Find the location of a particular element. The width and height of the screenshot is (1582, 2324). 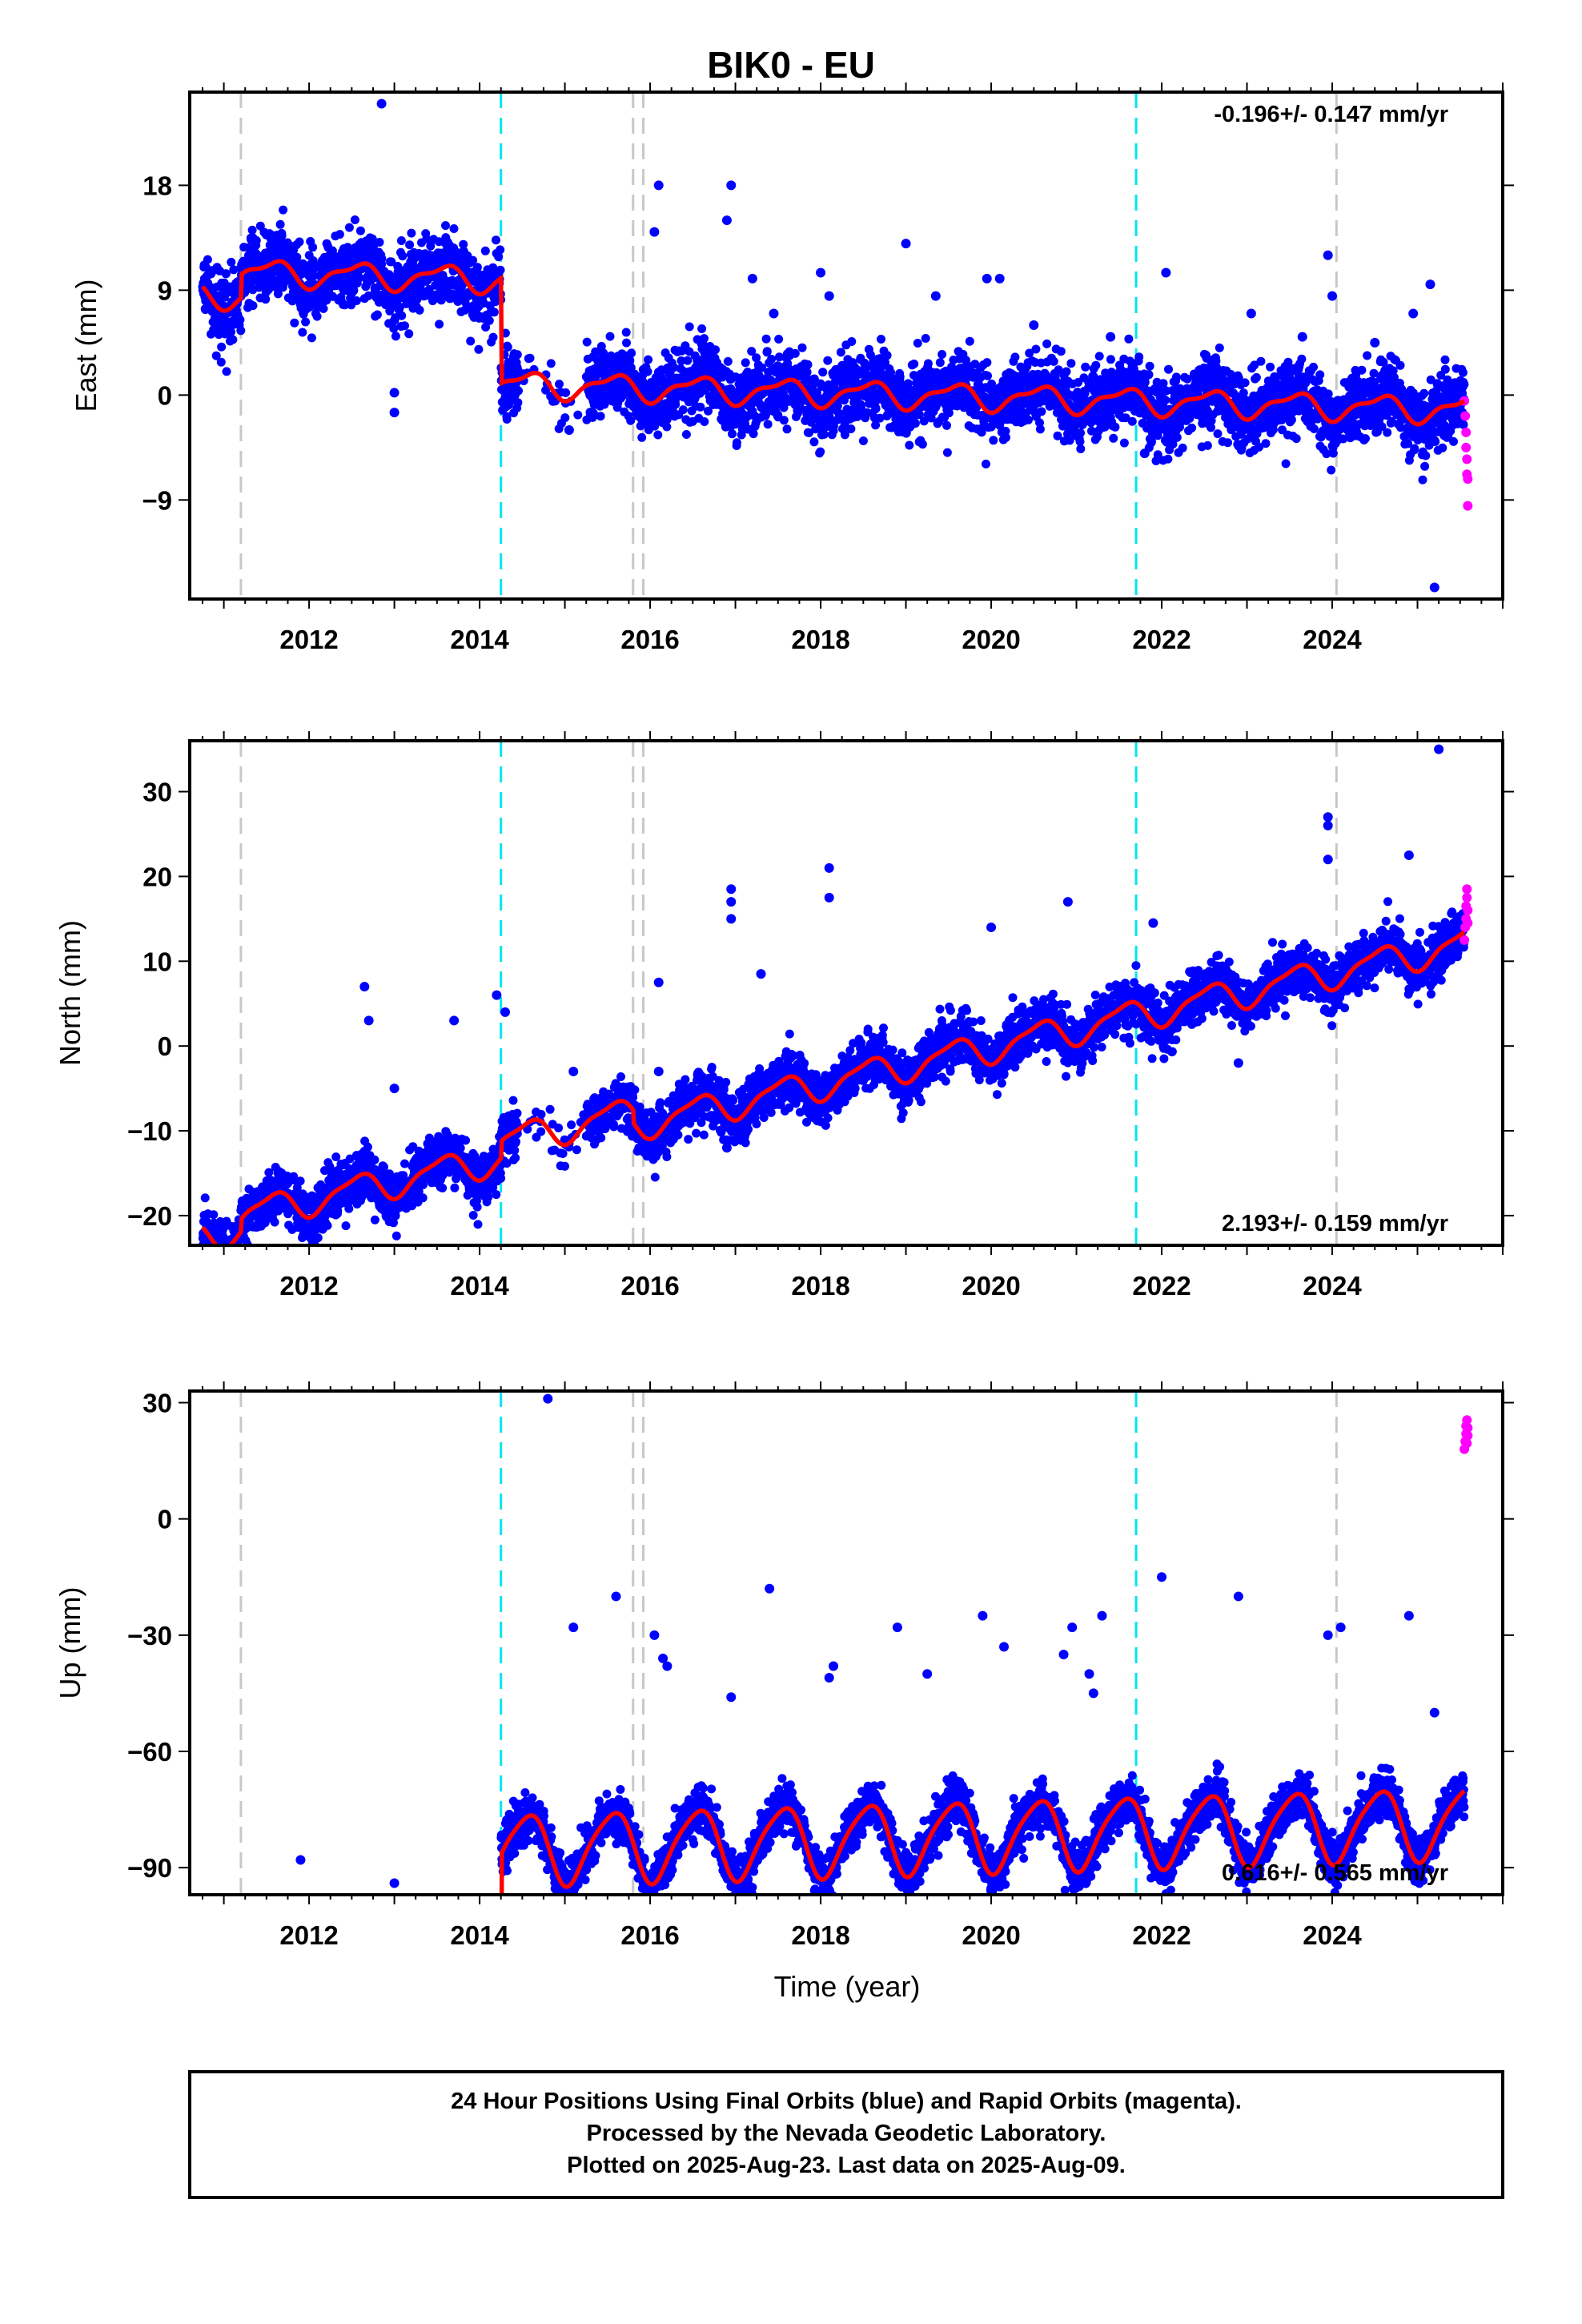

x-tick-label: 2012 is located at coordinates (308, 639).